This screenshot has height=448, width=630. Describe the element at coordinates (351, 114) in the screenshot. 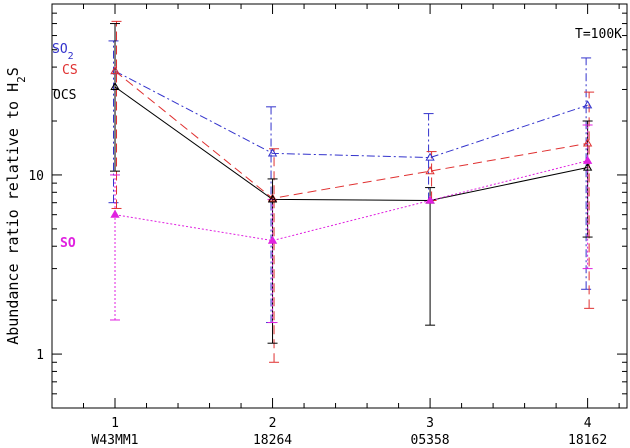

I see `series-line-so2` at that location.